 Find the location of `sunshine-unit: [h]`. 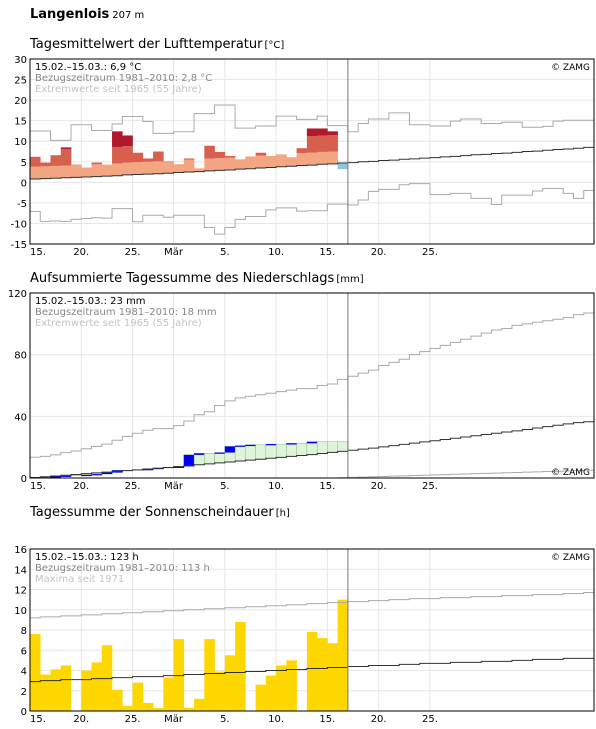

sunshine-unit: [h] is located at coordinates (282, 513).